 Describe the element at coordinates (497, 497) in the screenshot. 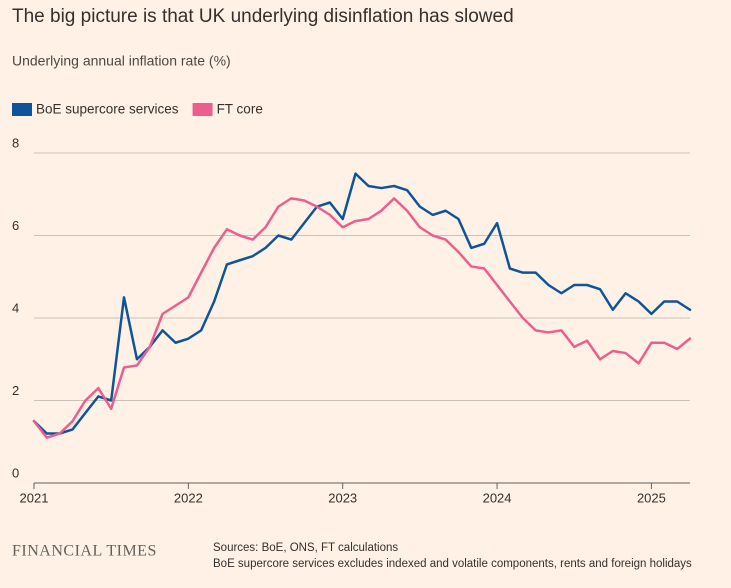

I see `x-tick-label: 2024` at that location.